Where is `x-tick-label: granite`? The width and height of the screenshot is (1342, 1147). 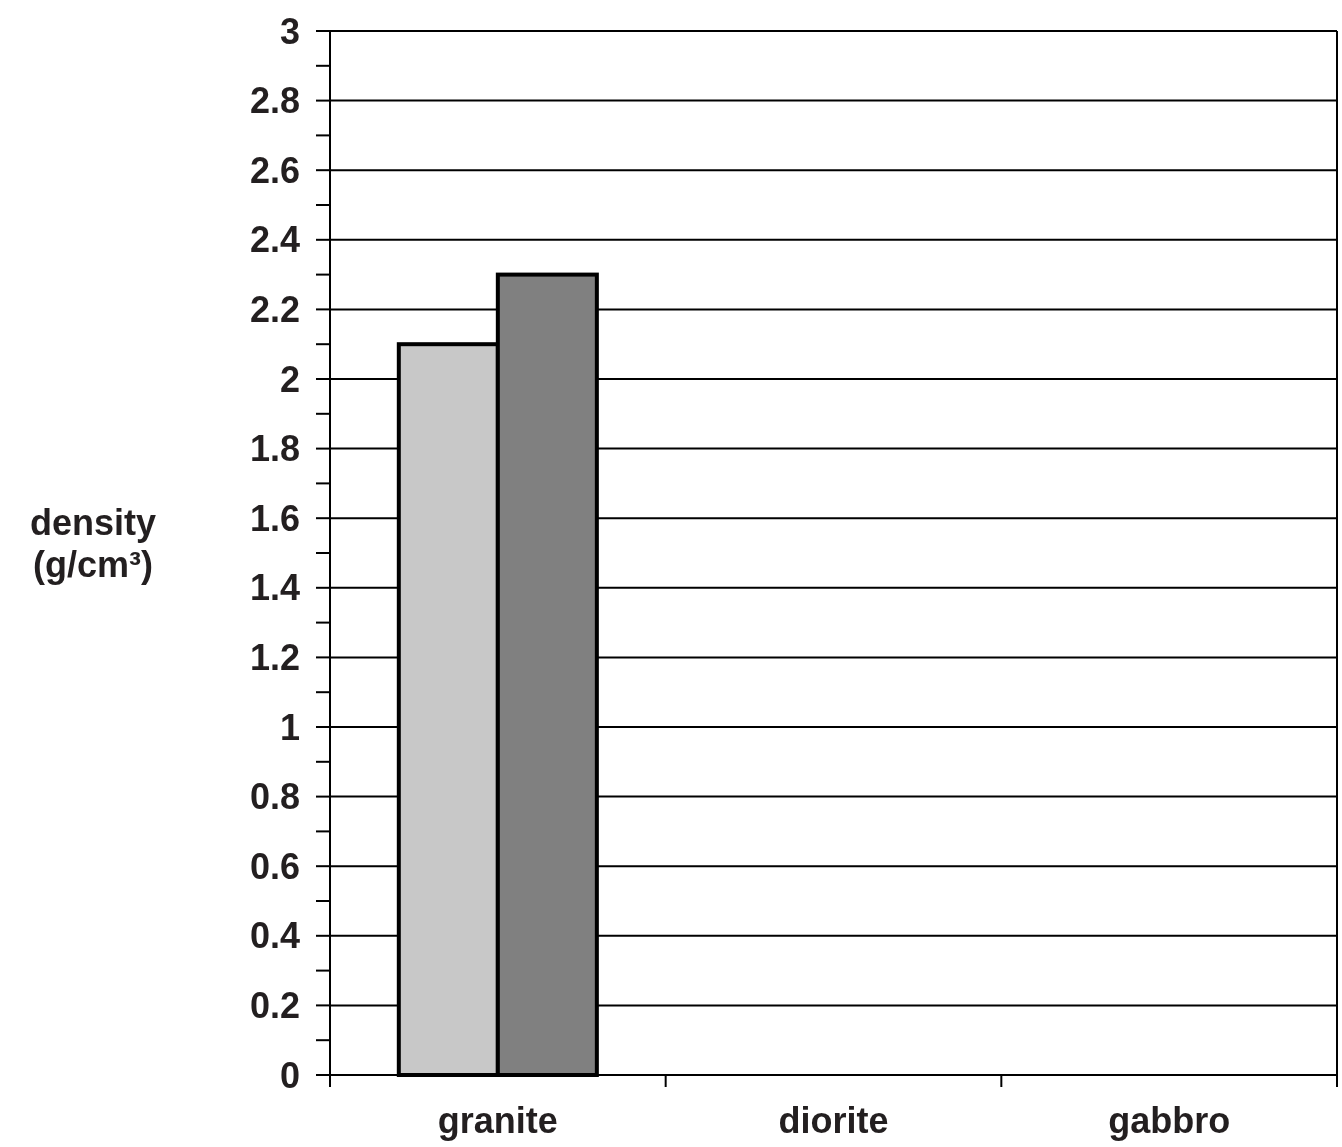 x-tick-label: granite is located at coordinates (497, 1120).